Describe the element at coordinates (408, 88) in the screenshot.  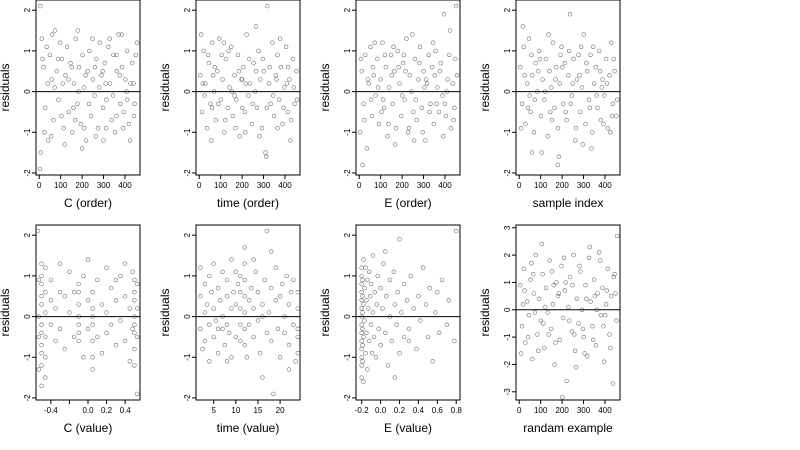
I see `plot-frame` at that location.